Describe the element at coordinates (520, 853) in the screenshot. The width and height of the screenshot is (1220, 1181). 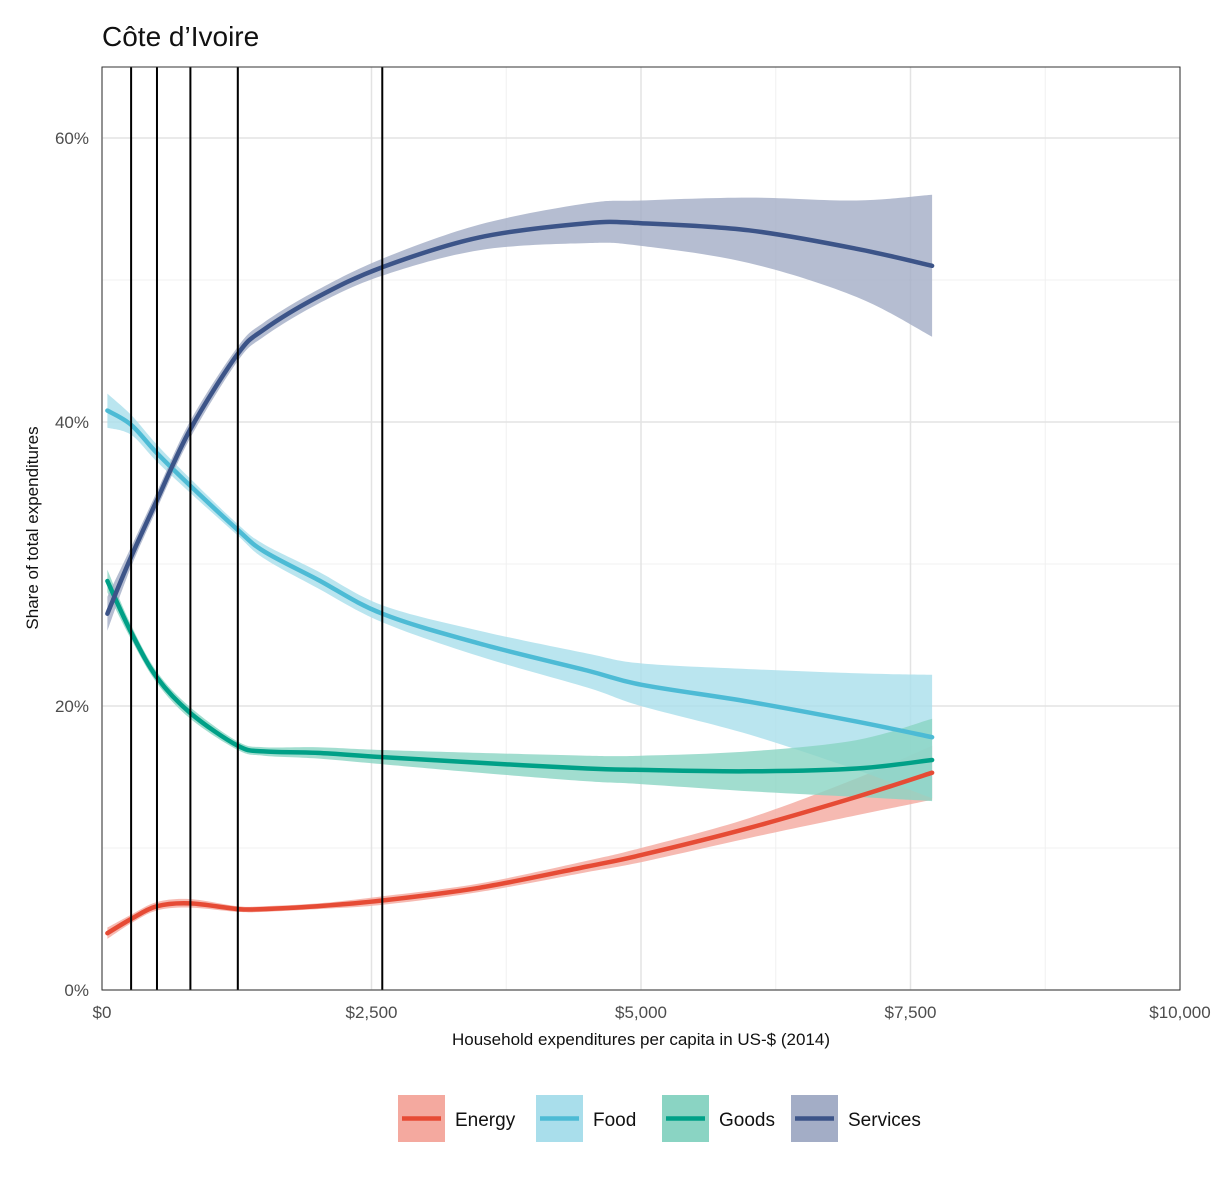
I see `line-energy` at that location.